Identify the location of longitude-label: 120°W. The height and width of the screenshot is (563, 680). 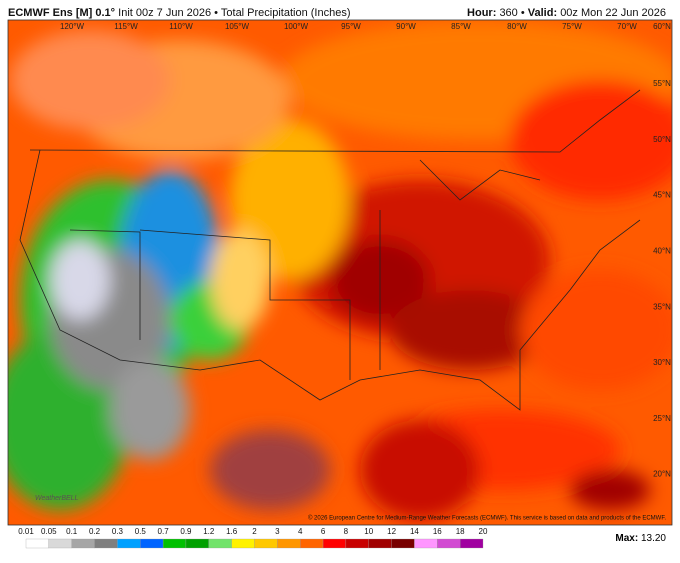
(72, 26).